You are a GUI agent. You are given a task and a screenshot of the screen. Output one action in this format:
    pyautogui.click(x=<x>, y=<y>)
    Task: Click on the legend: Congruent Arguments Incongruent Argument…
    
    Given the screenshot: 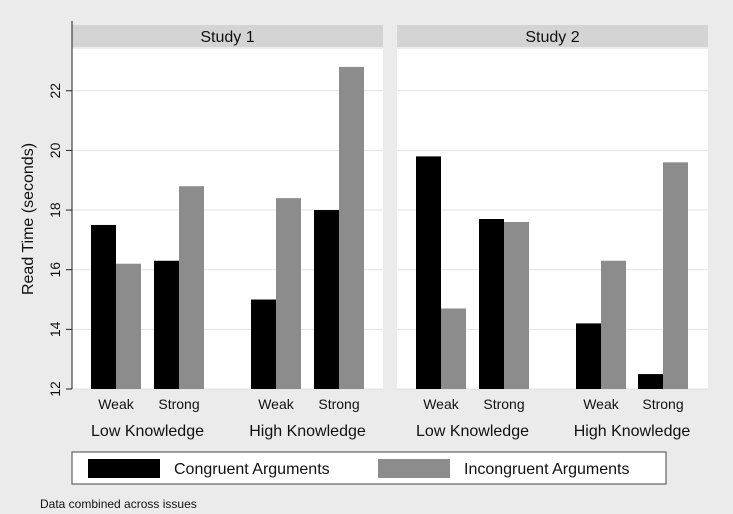 What is the action you would take?
    pyautogui.click(x=369, y=468)
    